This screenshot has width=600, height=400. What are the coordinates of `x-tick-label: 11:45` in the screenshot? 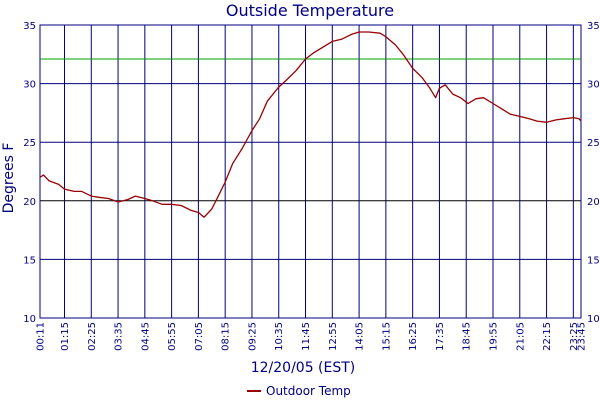 It's located at (306, 336).